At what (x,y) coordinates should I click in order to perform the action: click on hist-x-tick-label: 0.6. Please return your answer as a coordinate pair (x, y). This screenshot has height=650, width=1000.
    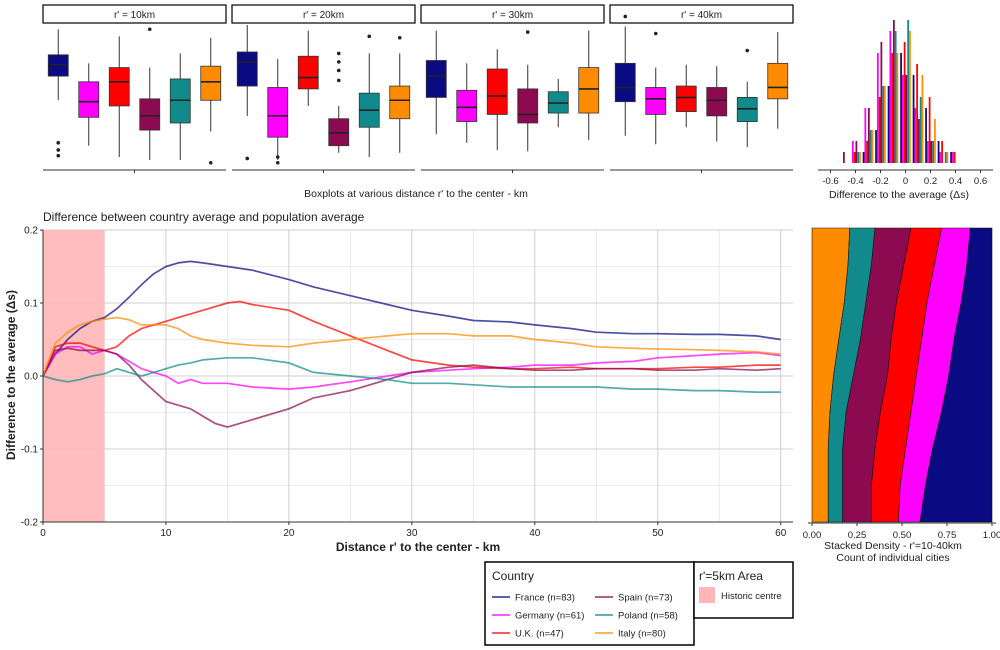
    Looking at the image, I should click on (980, 181).